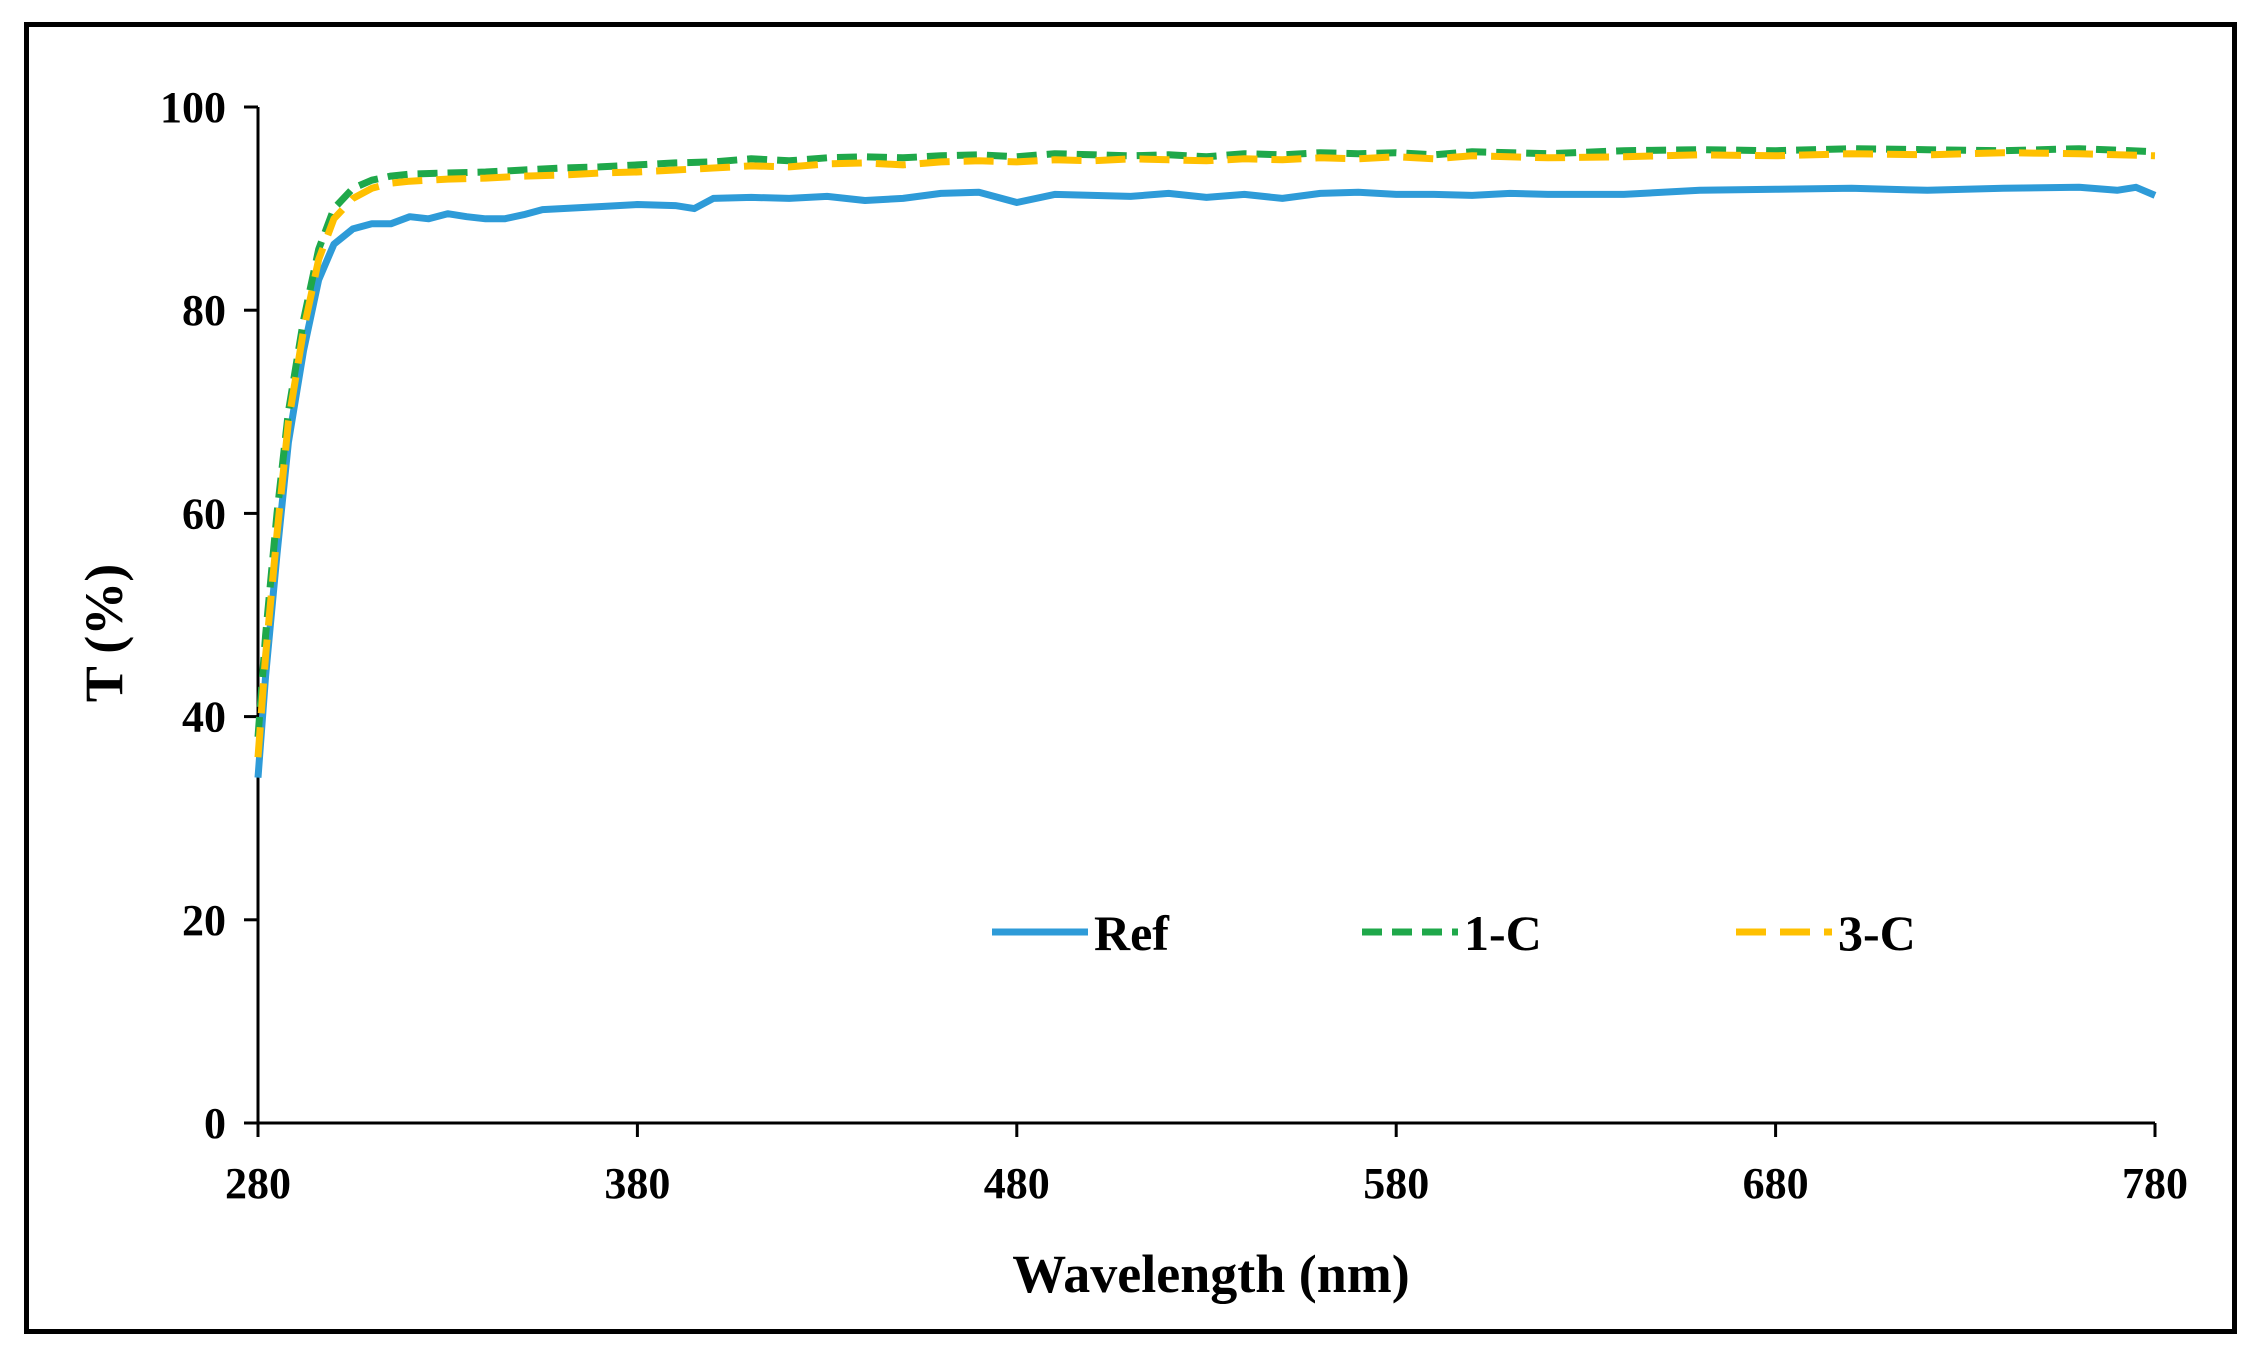  Describe the element at coordinates (104, 633) in the screenshot. I see `y-axis-title: T (%)` at that location.